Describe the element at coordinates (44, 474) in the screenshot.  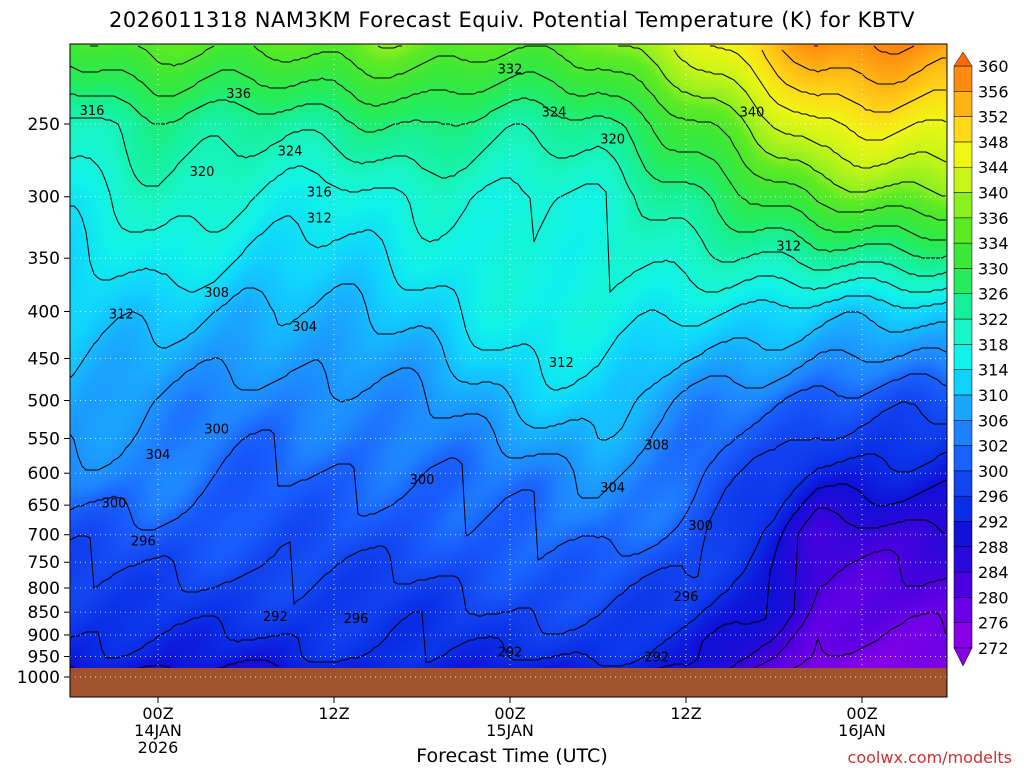
I see `y-tick-label: 600` at that location.